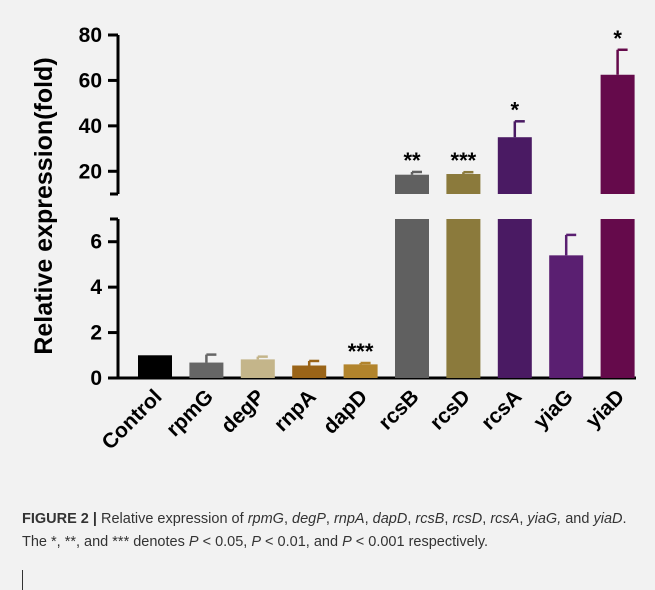  What do you see at coordinates (190, 413) in the screenshot?
I see `x-tick-label: rpmG` at bounding box center [190, 413].